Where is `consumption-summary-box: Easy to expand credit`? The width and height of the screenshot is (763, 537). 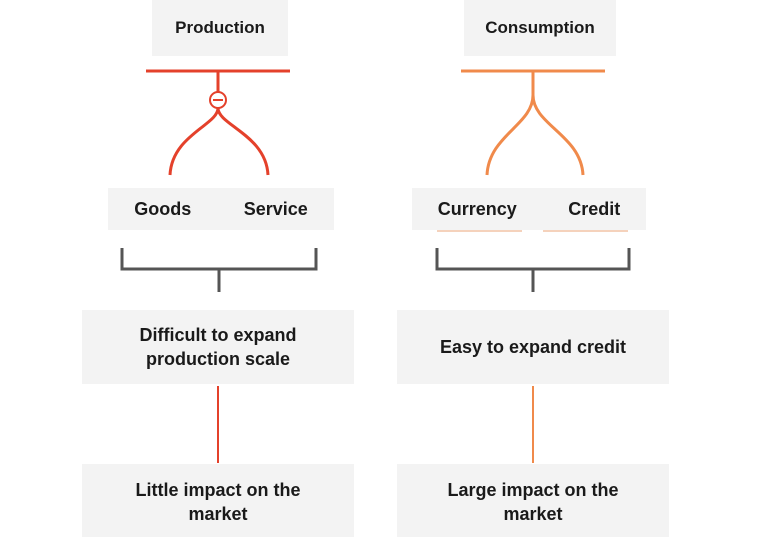
consumption-summary-box: Easy to expand credit is located at coordinates (533, 347).